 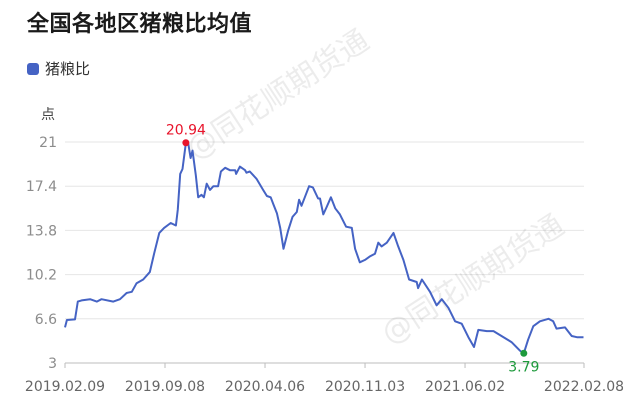 I want to click on x-tick-label: 2022.02.08, so click(x=584, y=387).